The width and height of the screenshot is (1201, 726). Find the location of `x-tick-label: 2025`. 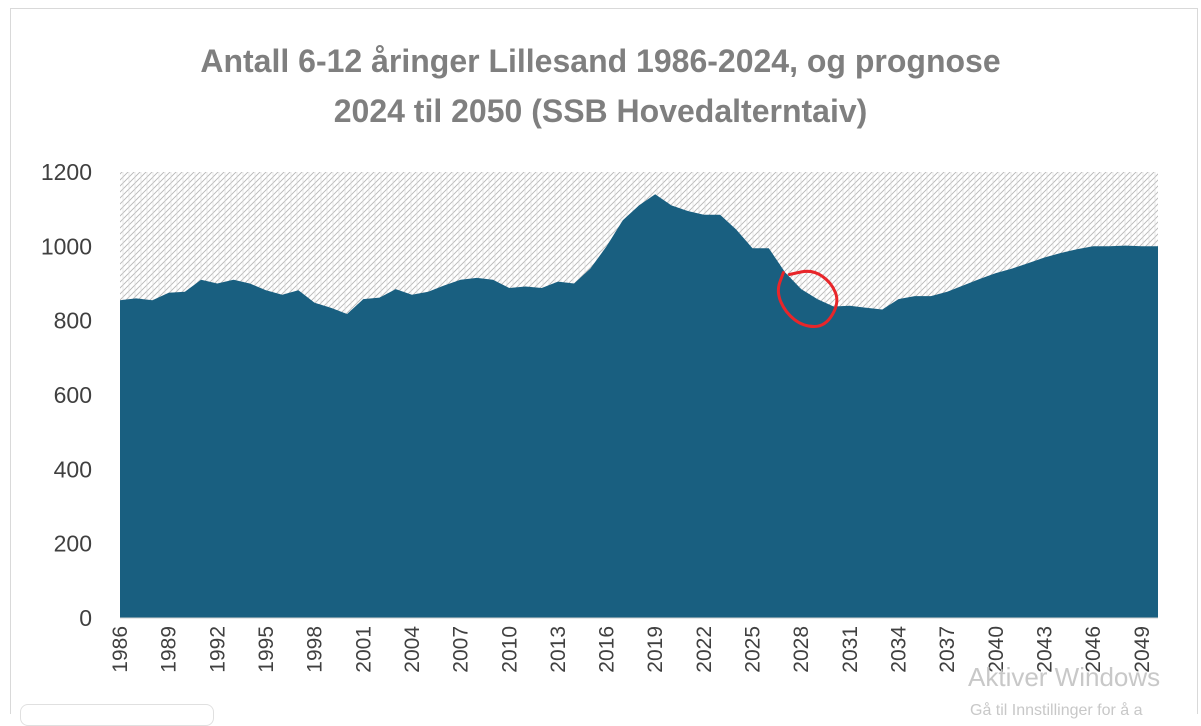

x-tick-label: 2025 is located at coordinates (753, 649).